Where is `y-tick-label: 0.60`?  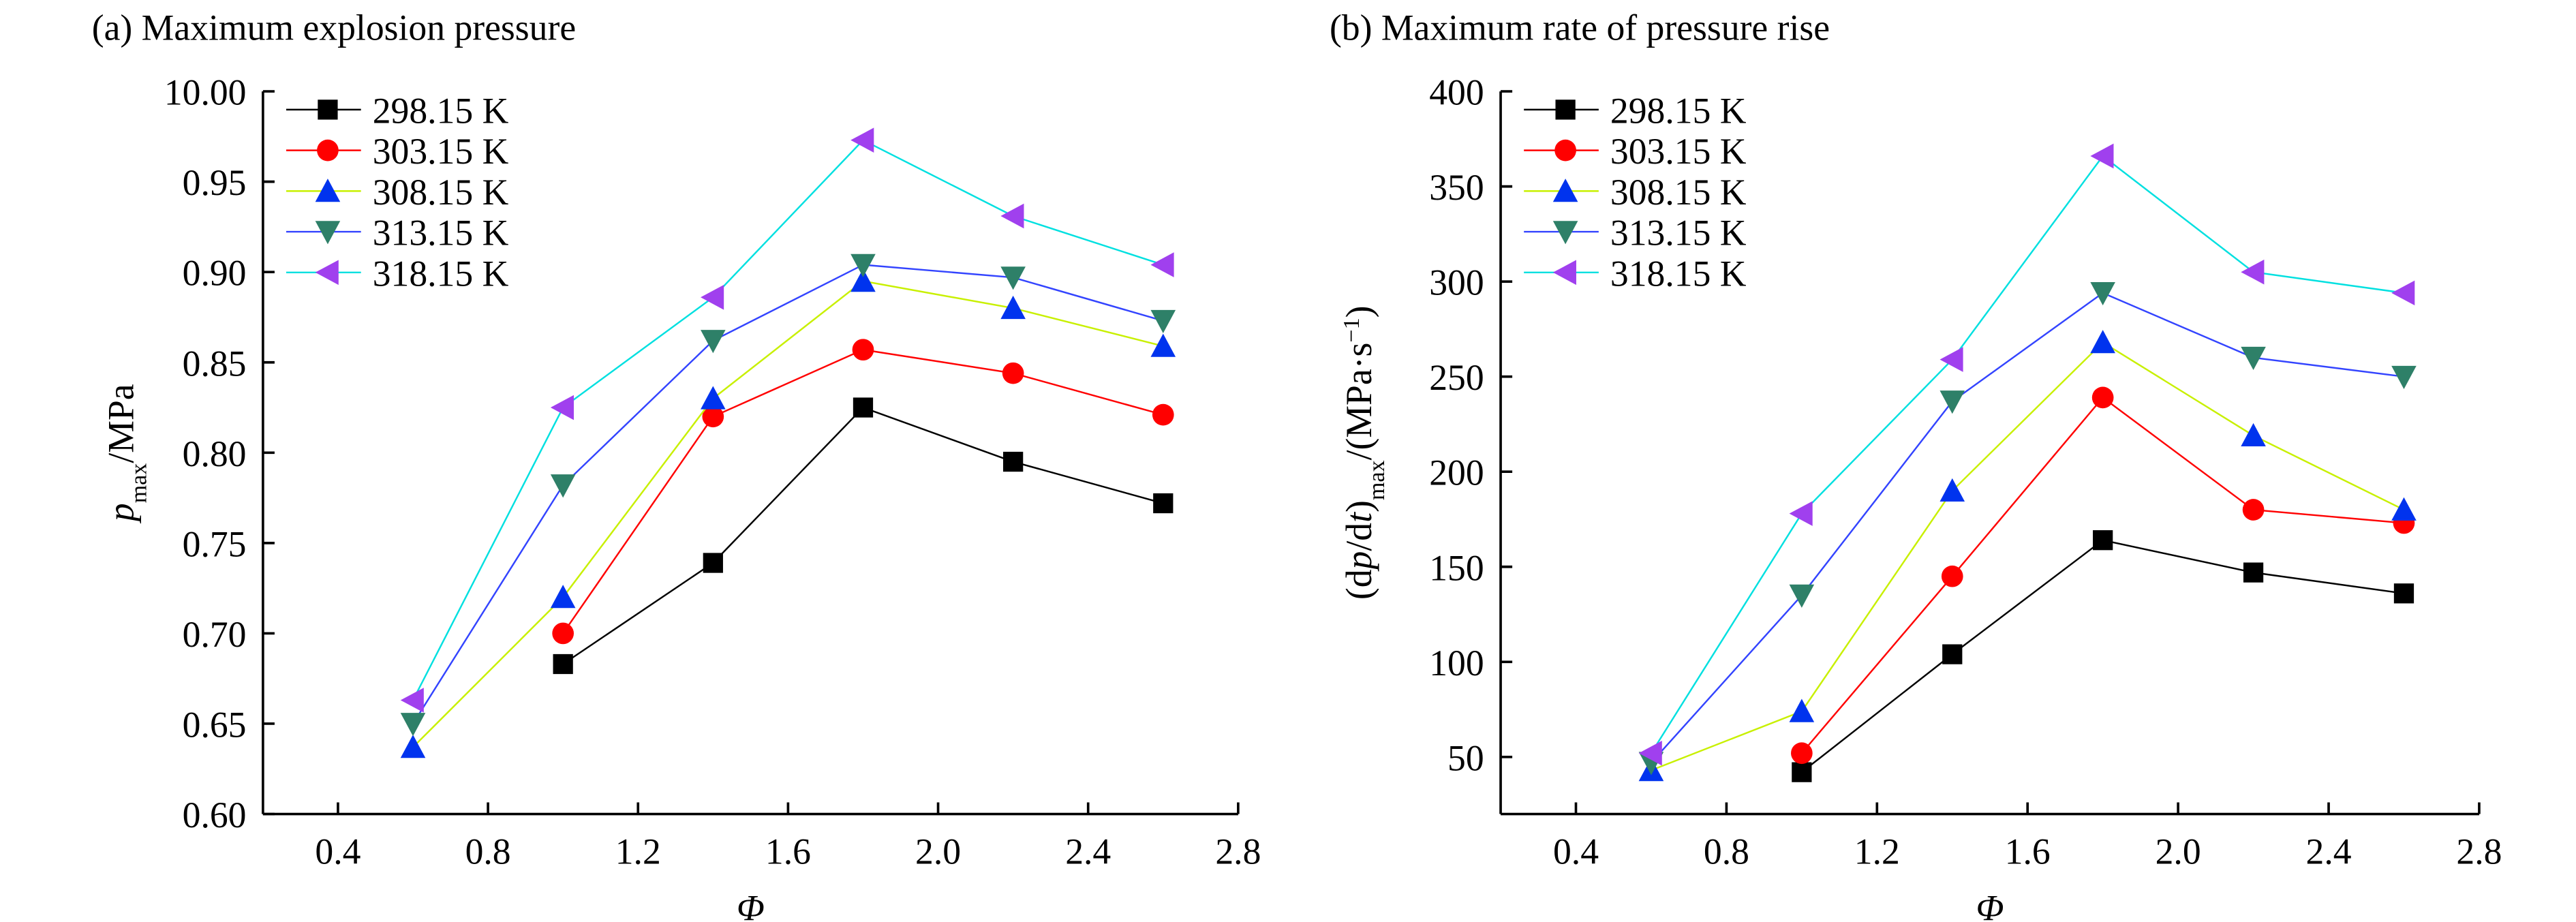 y-tick-label: 0.60 is located at coordinates (215, 815).